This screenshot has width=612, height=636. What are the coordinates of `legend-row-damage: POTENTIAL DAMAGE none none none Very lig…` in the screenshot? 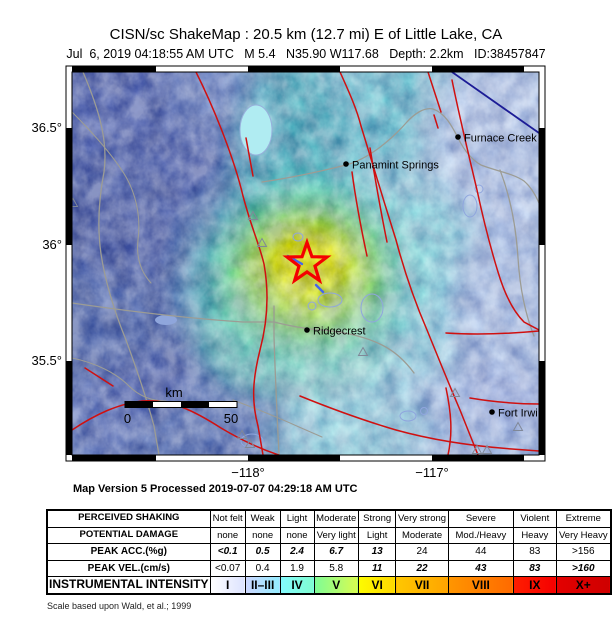 It's located at (329, 535).